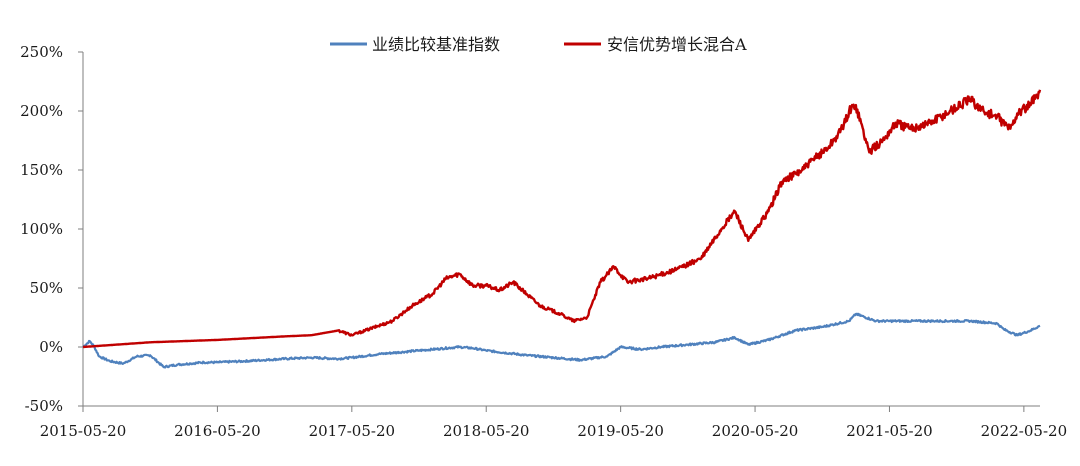 This screenshot has width=1080, height=466. Describe the element at coordinates (41, 229) in the screenshot. I see `y-tick-label: 100%` at that location.